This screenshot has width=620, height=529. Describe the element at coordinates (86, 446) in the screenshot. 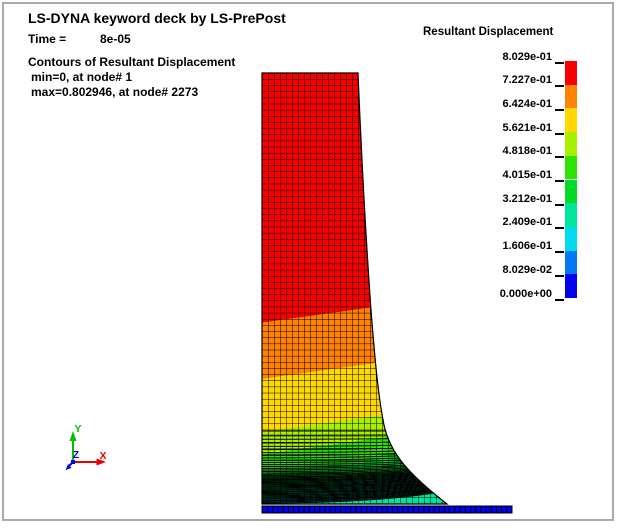

I see `axis-triad: Y X Z` at that location.